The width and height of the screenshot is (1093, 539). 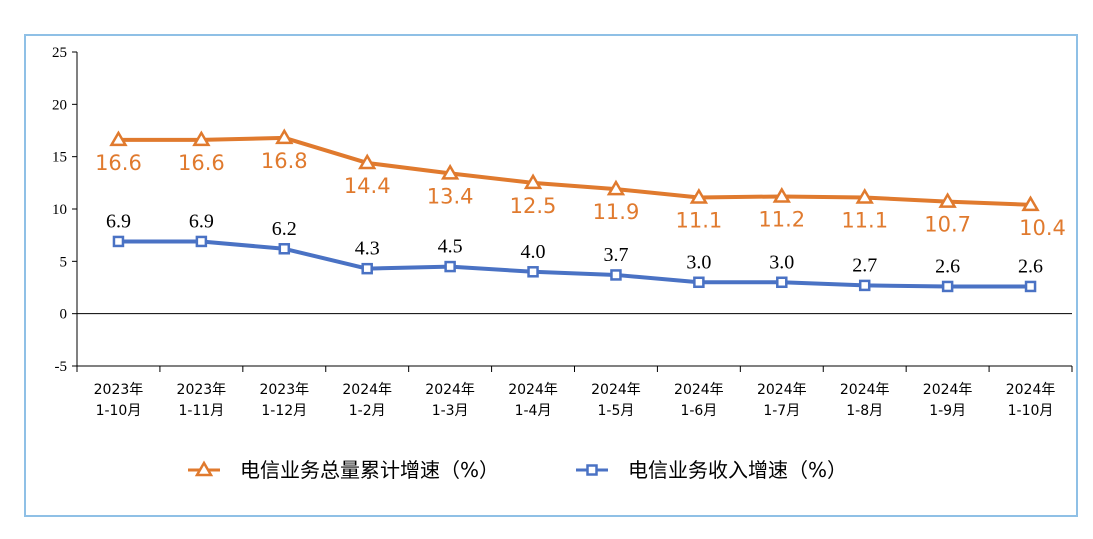 What do you see at coordinates (450, 411) in the screenshot?
I see `x-tick-label: 1-3月` at bounding box center [450, 411].